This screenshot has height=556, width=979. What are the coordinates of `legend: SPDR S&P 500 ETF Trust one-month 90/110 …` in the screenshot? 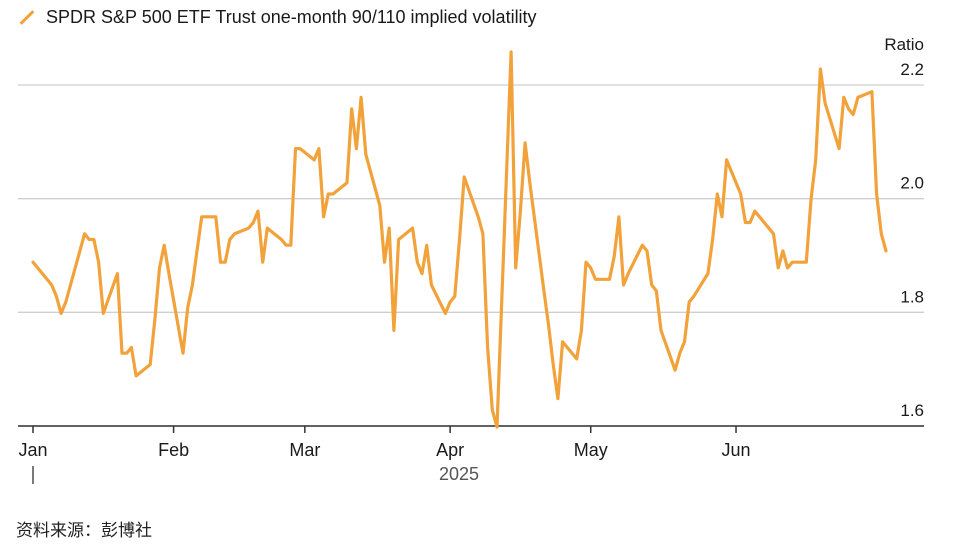 It's located at (277, 17).